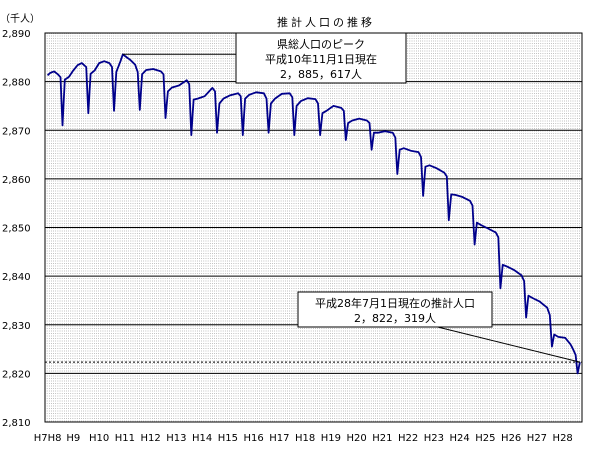 This screenshot has width=600, height=450. Describe the element at coordinates (73, 438) in the screenshot. I see `x-tick-label: H9` at that location.